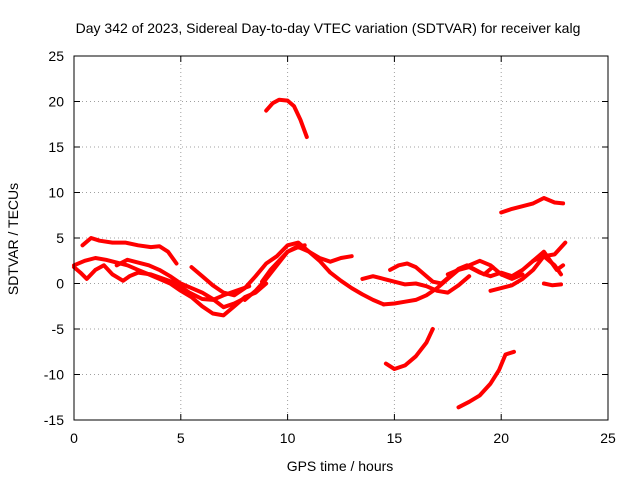 The height and width of the screenshot is (480, 640). What do you see at coordinates (60, 238) in the screenshot?
I see `y-tick-label: 5` at bounding box center [60, 238].